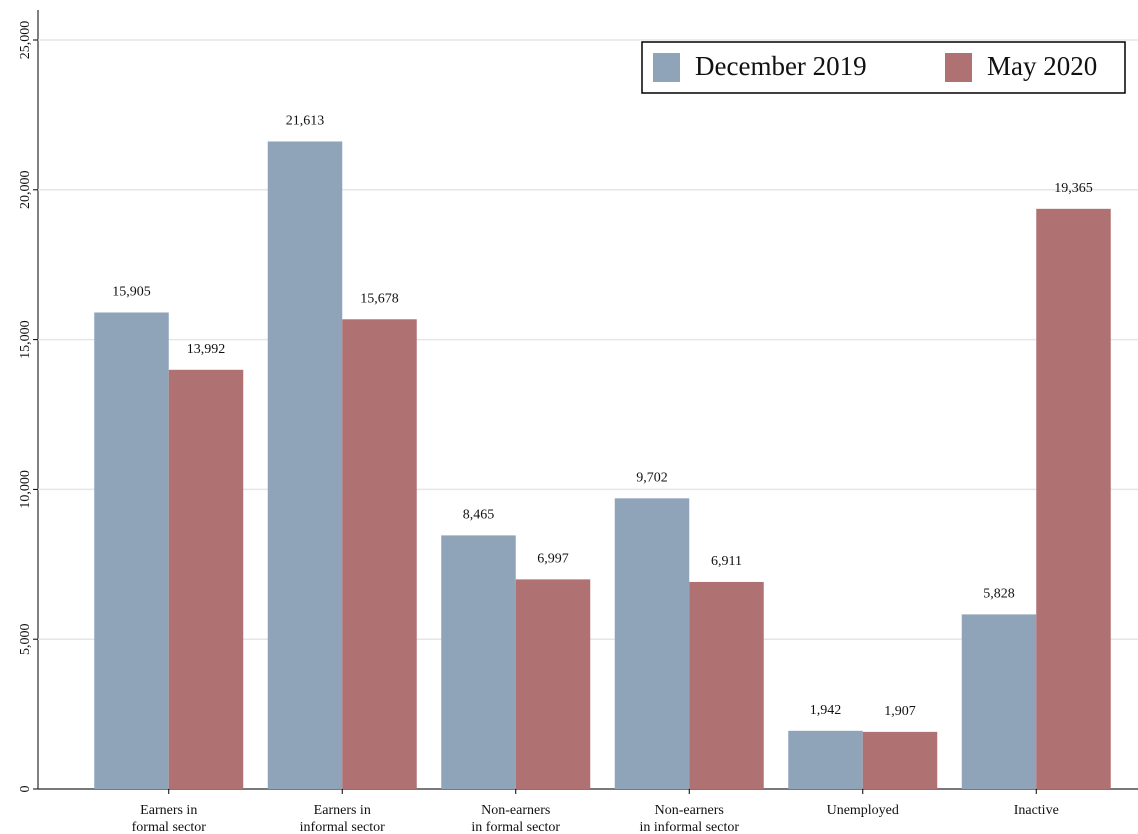  What do you see at coordinates (342, 827) in the screenshot?
I see `x-tick-label: informal sector` at bounding box center [342, 827].